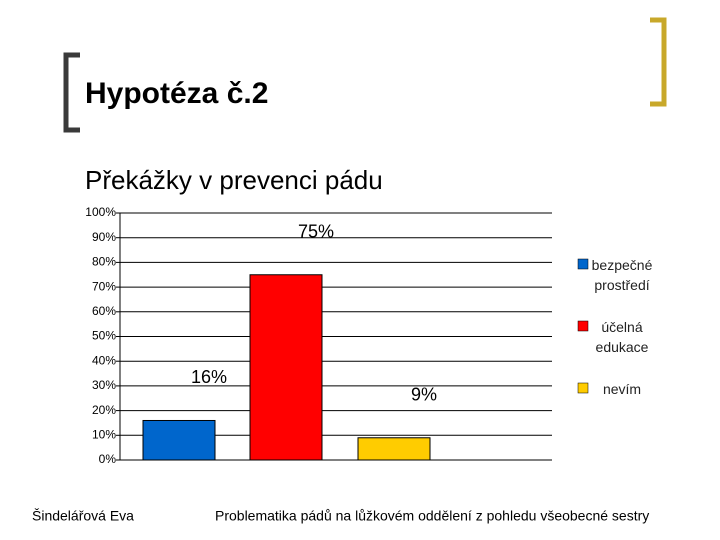  I want to click on y-tick-label: 30%, so click(104, 385).